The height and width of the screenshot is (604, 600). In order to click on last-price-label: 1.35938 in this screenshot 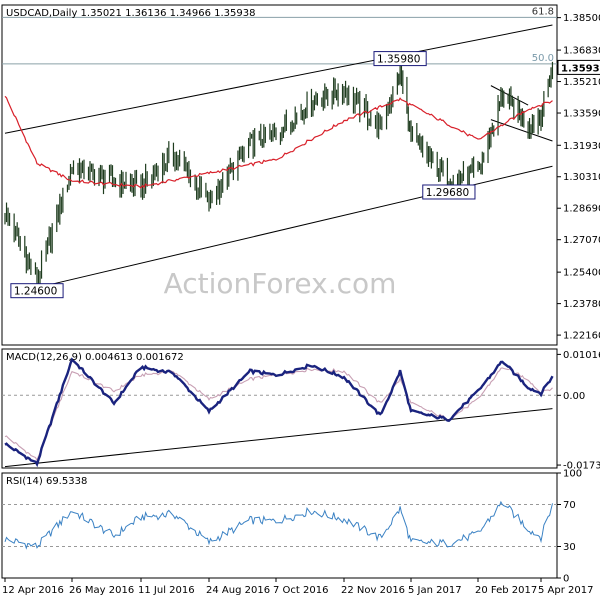, I will do `click(580, 68)`.